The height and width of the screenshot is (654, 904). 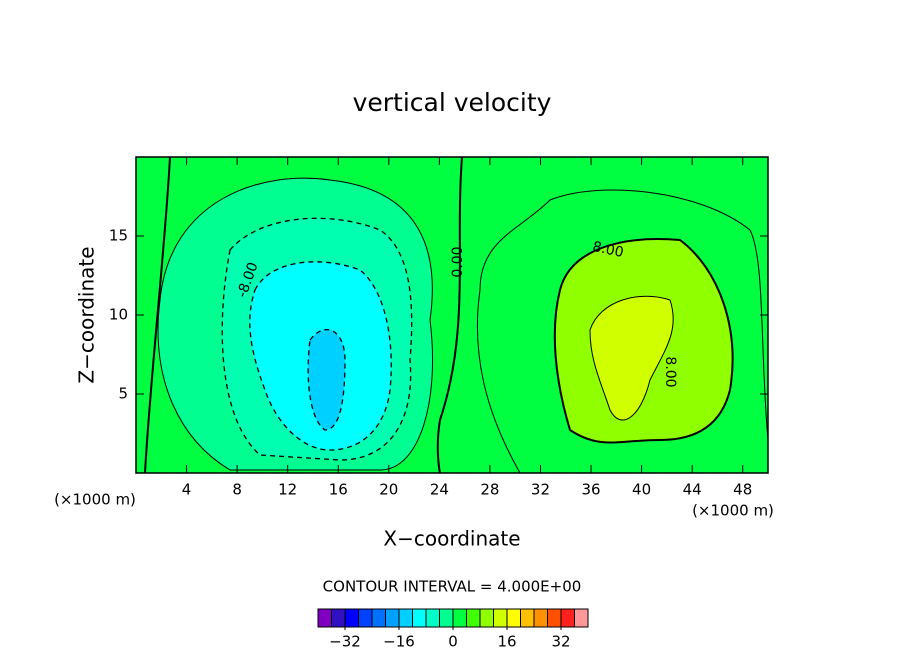 What do you see at coordinates (345, 642) in the screenshot?
I see `colorbar-tick-label: −32` at bounding box center [345, 642].